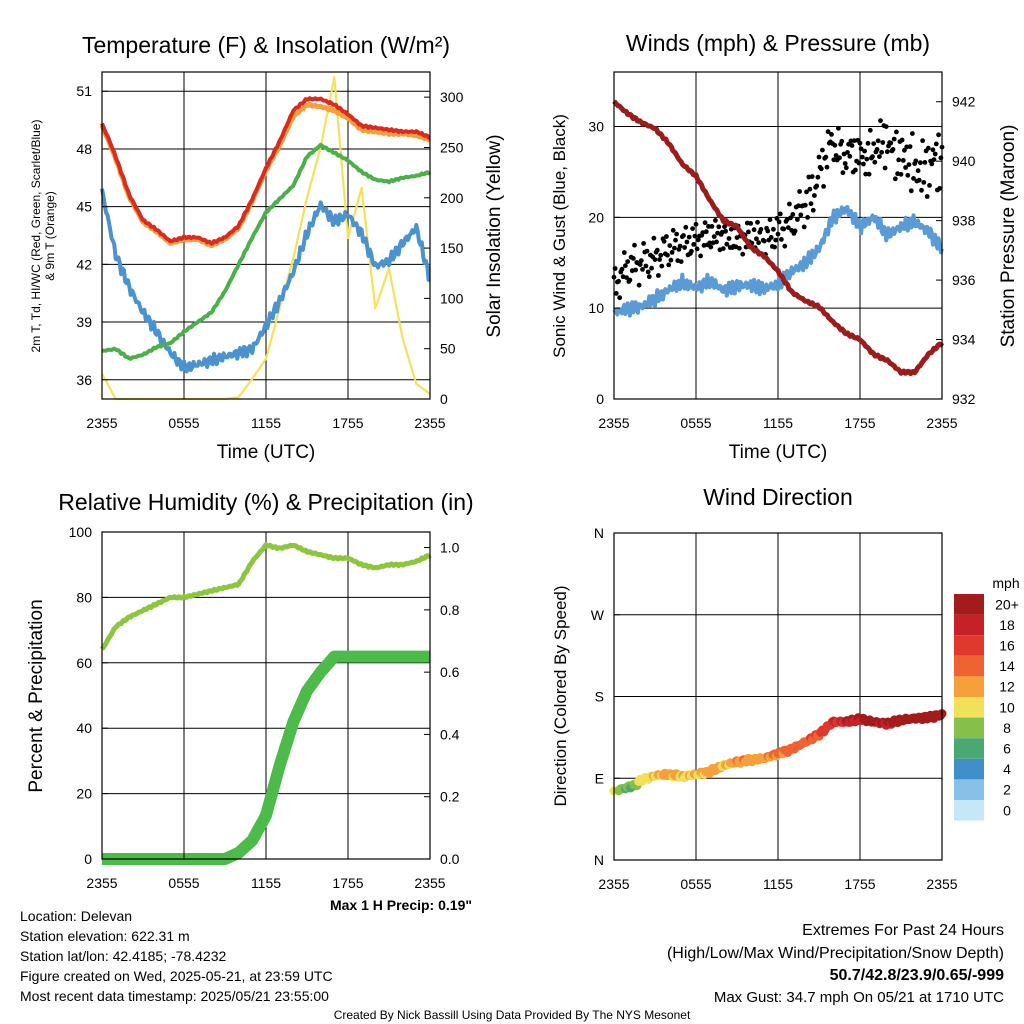 The width and height of the screenshot is (1024, 1024). Describe the element at coordinates (598, 615) in the screenshot. I see `direction-ytick-label-3: W` at that location.